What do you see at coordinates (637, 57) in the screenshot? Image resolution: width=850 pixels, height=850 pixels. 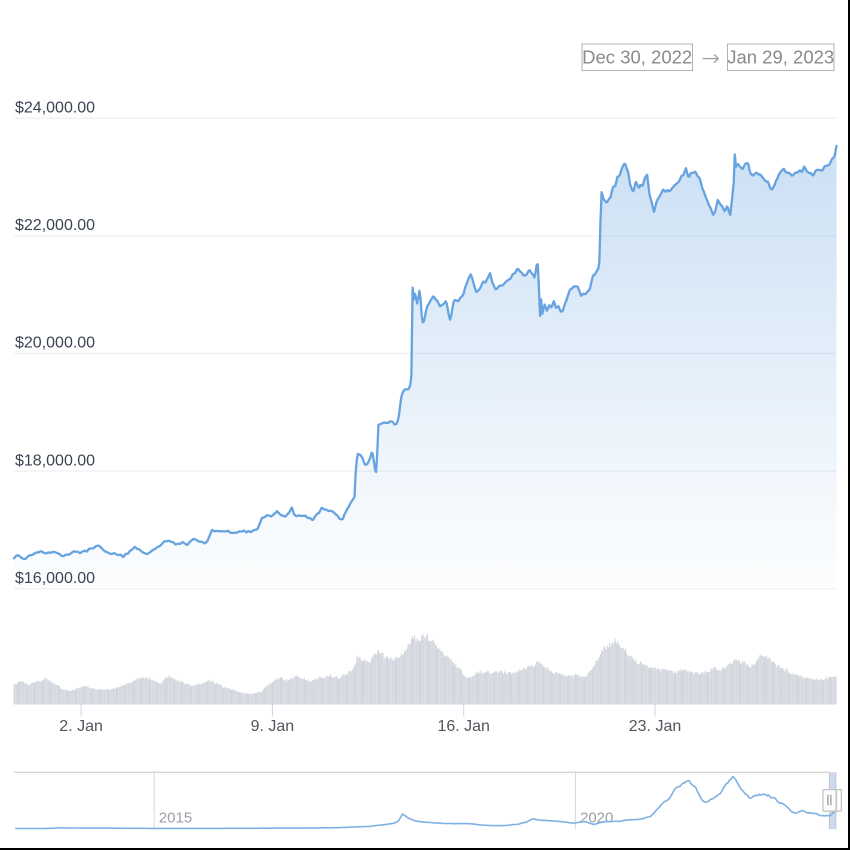 I see `svg-text: Dec 30, 2022` at bounding box center [637, 57].